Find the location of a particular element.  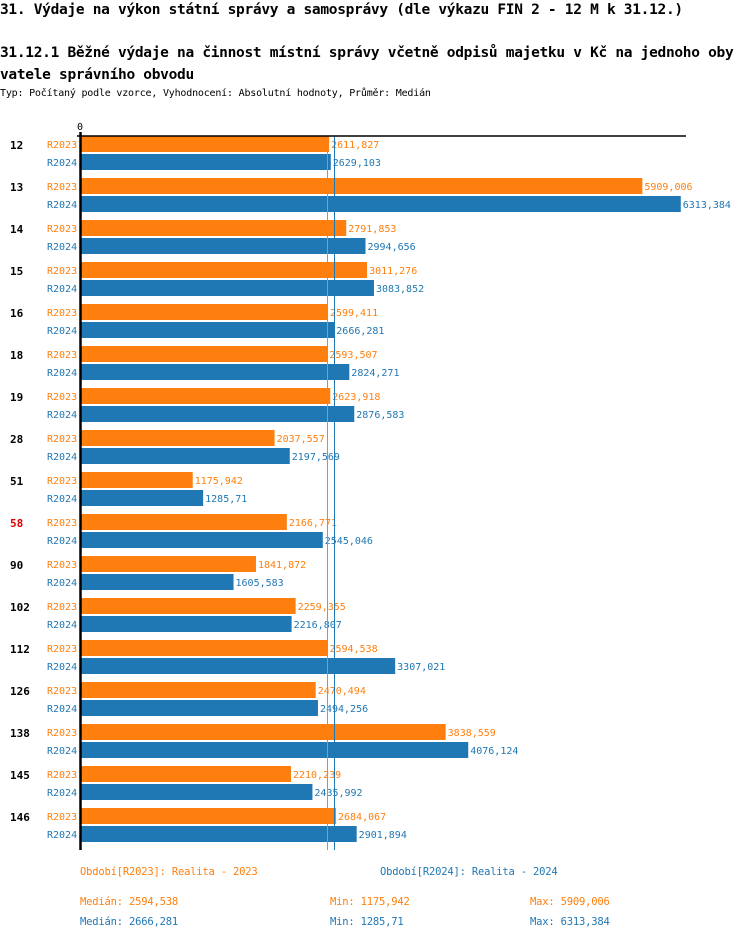

data-label: 5909,006 is located at coordinates (668, 187).